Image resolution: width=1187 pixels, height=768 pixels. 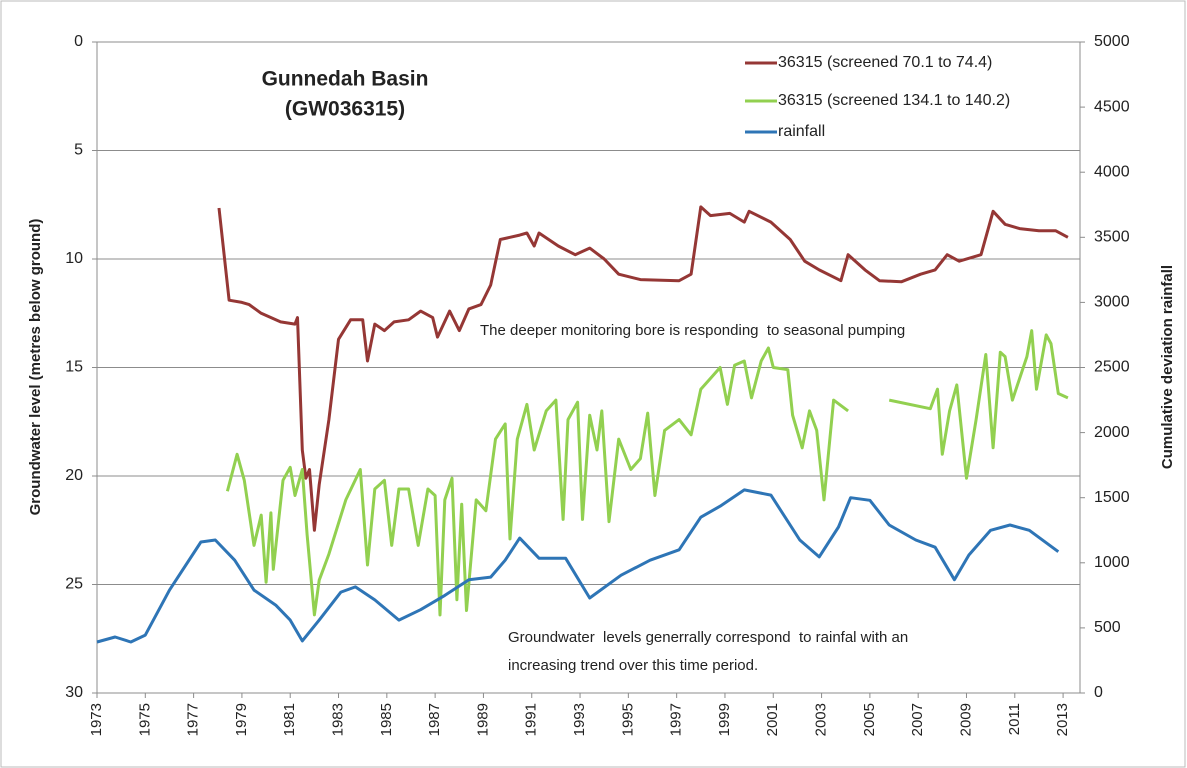 I want to click on y2-tick-label: 500, so click(x=1107, y=627).